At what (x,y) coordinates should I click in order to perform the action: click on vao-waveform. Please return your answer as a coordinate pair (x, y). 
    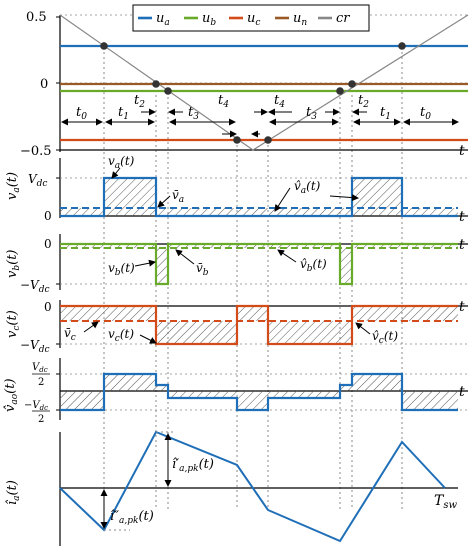
    Looking at the image, I should click on (259, 392).